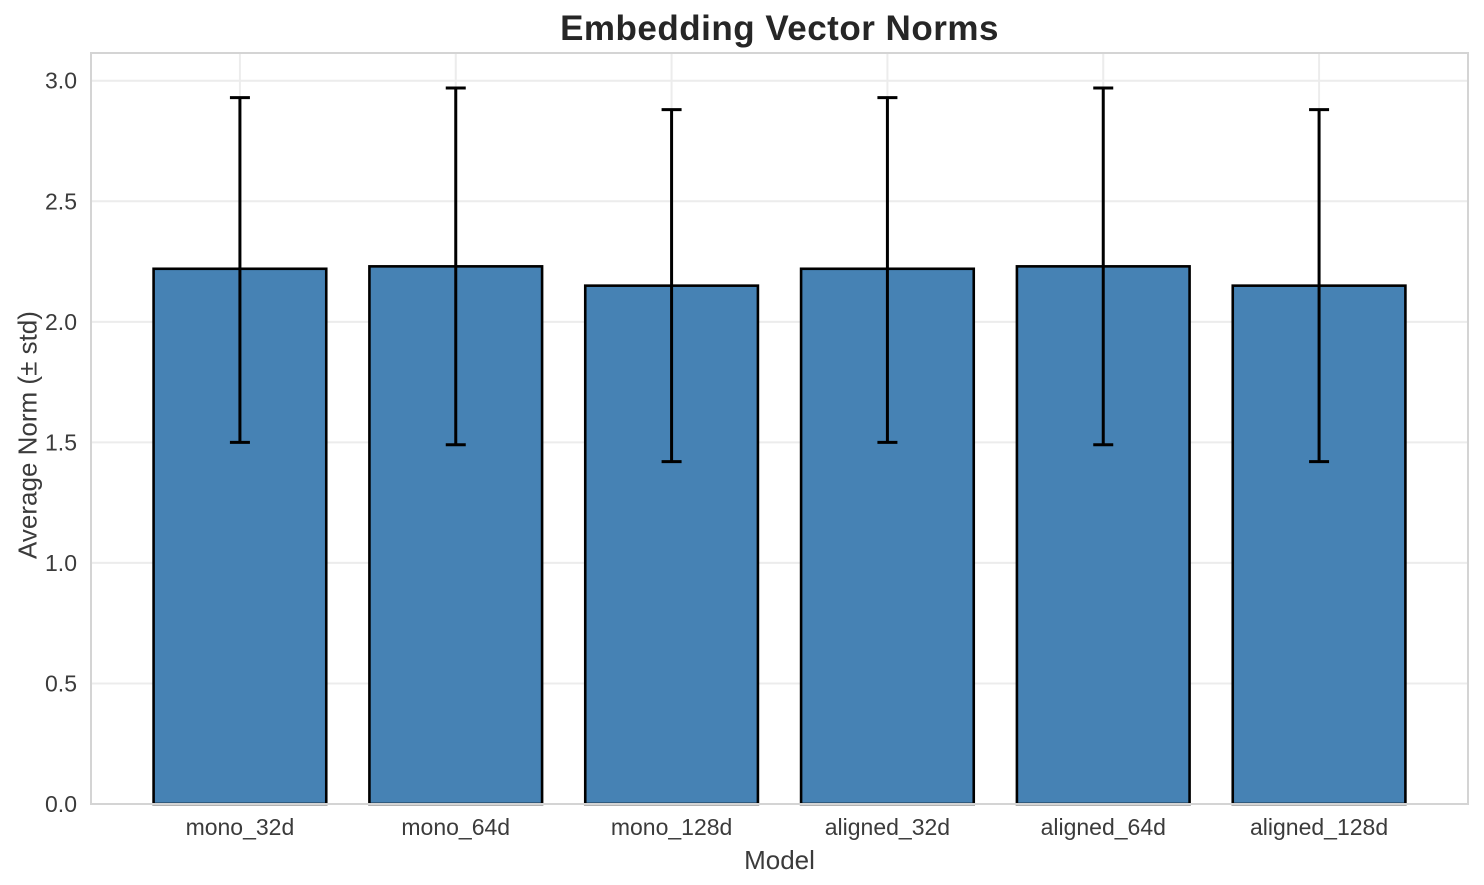 The width and height of the screenshot is (1484, 885). What do you see at coordinates (1103, 827) in the screenshot?
I see `x-tick-label-aligned_64d: aligned_64d` at bounding box center [1103, 827].